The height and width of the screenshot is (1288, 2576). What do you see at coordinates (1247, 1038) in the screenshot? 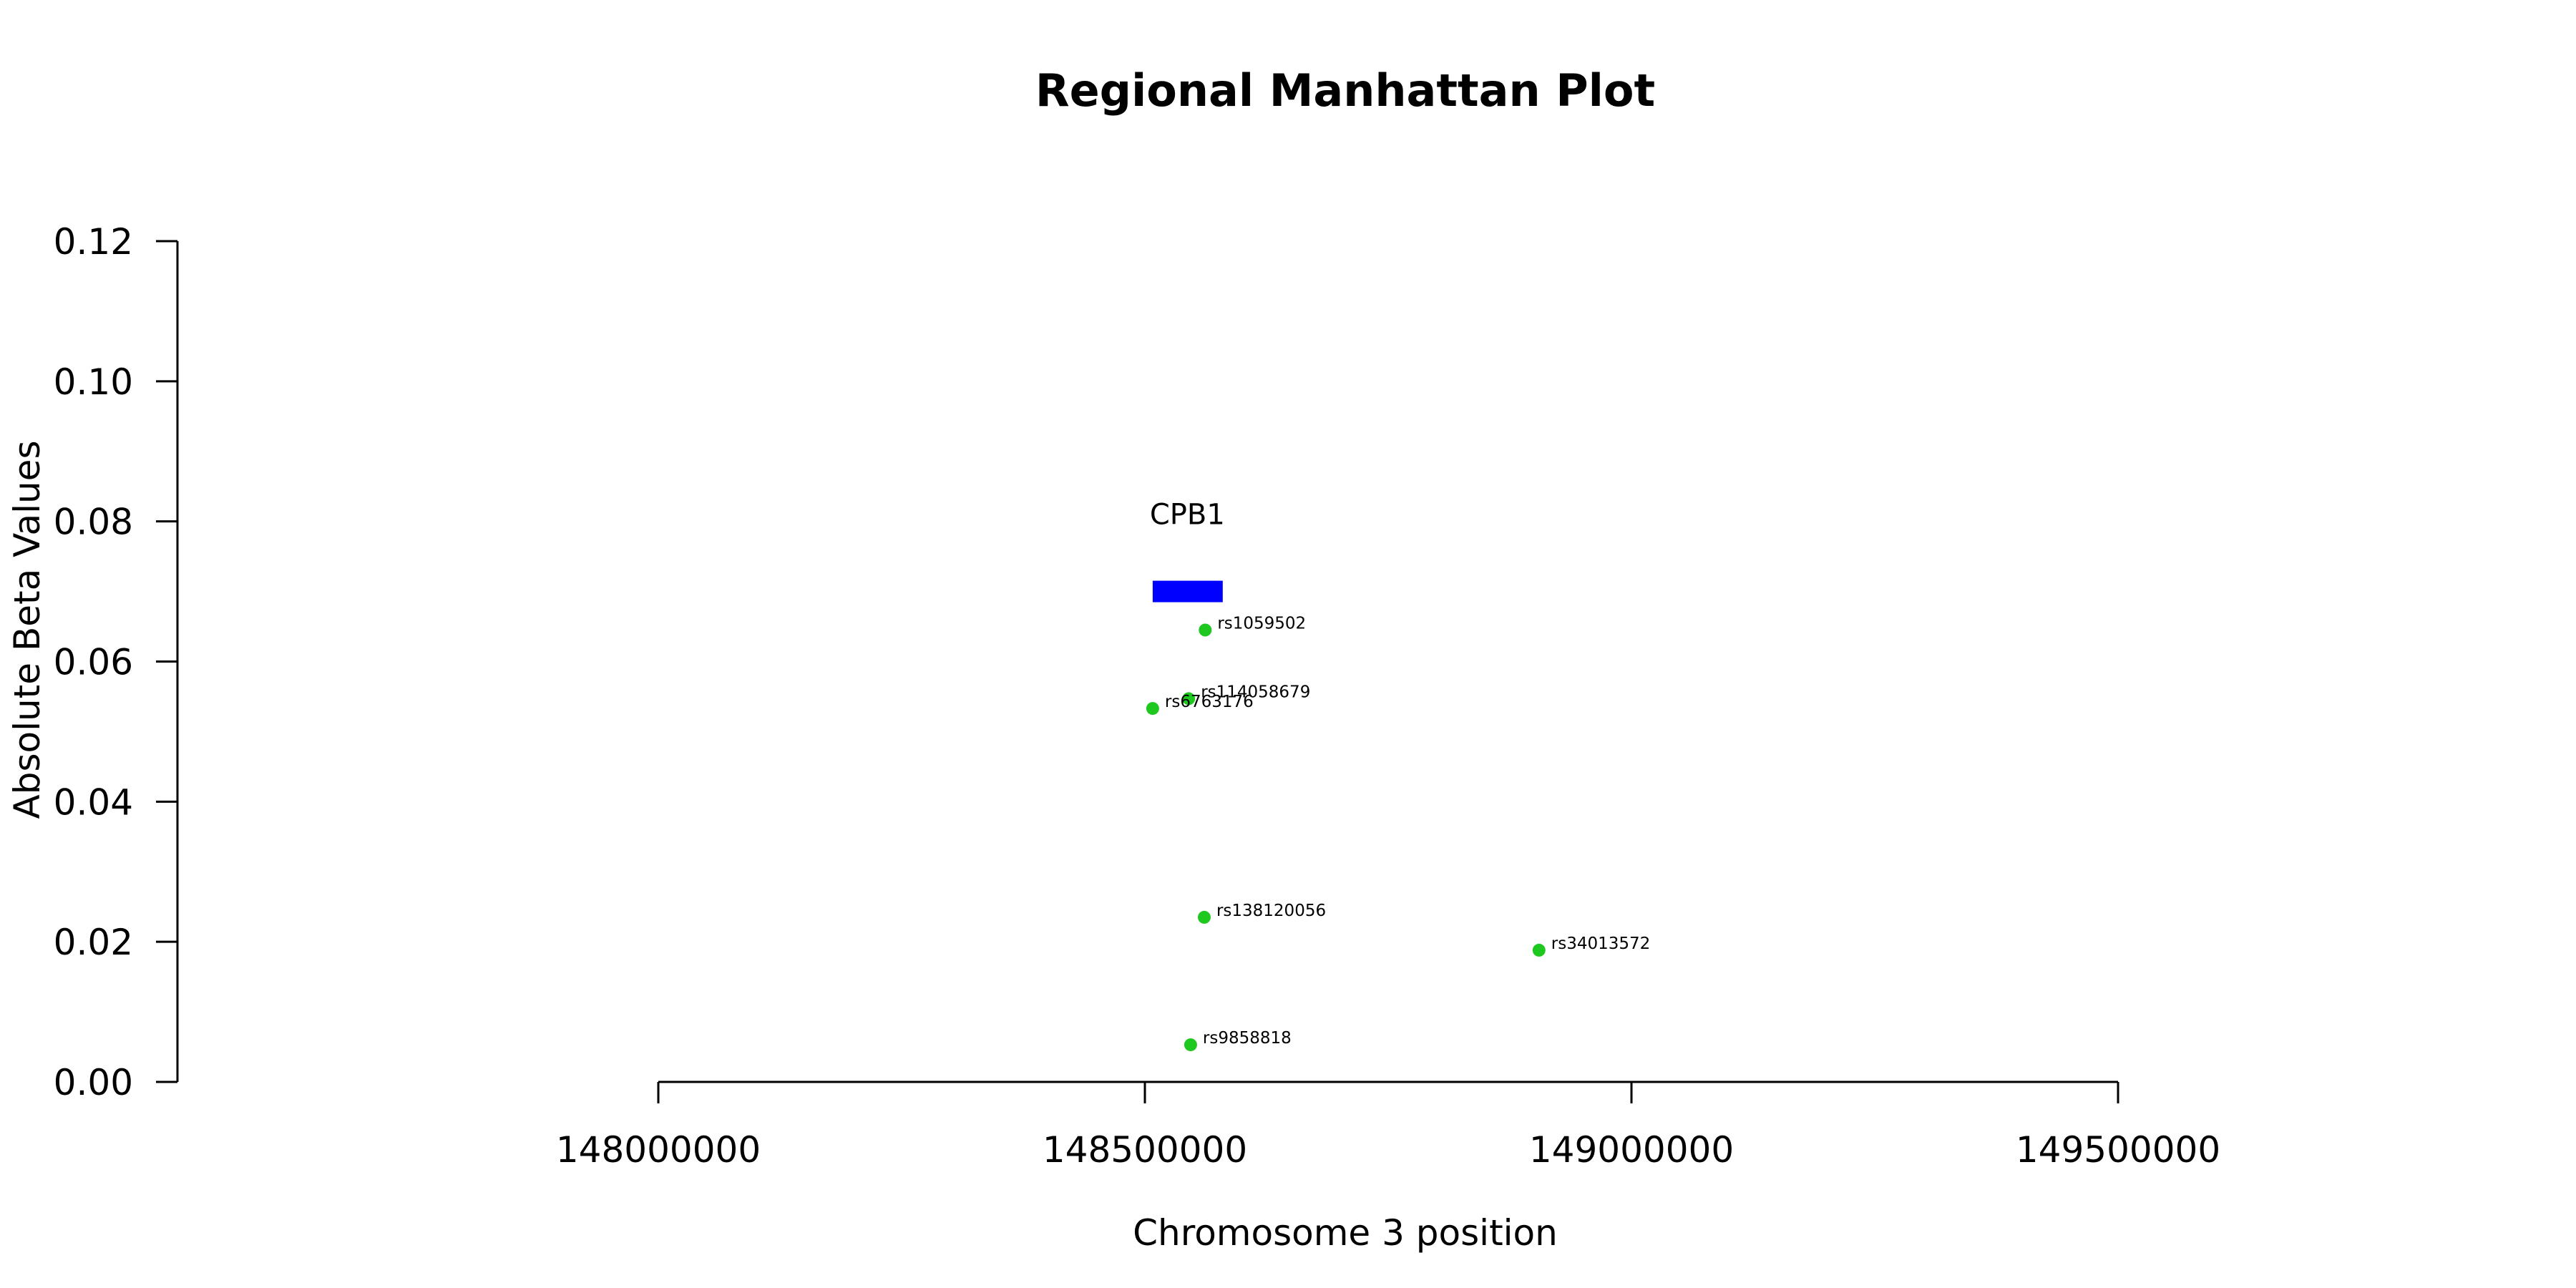
I see `snp-label: rs9858818` at bounding box center [1247, 1038].